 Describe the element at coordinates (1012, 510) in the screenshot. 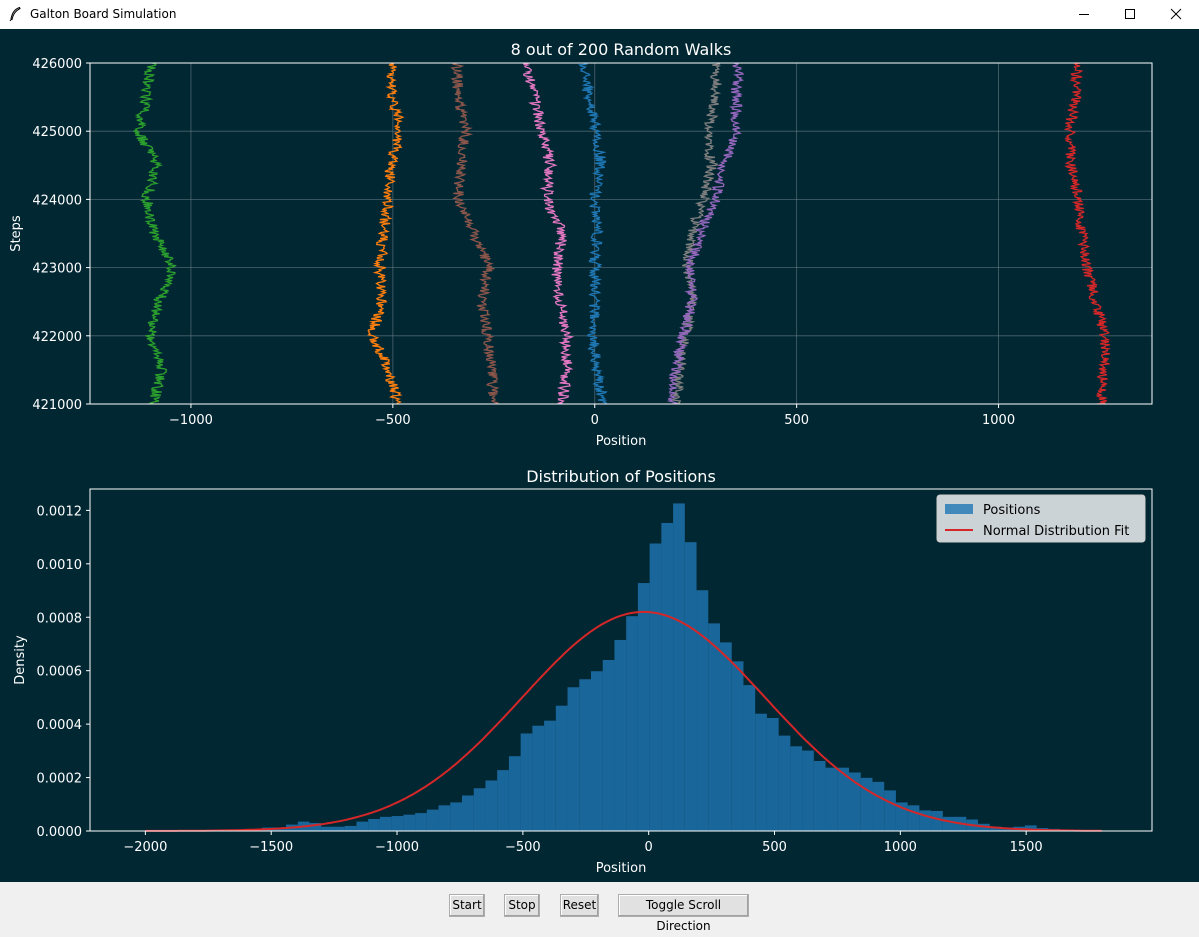

I see `legend-label-positions: Positions` at that location.